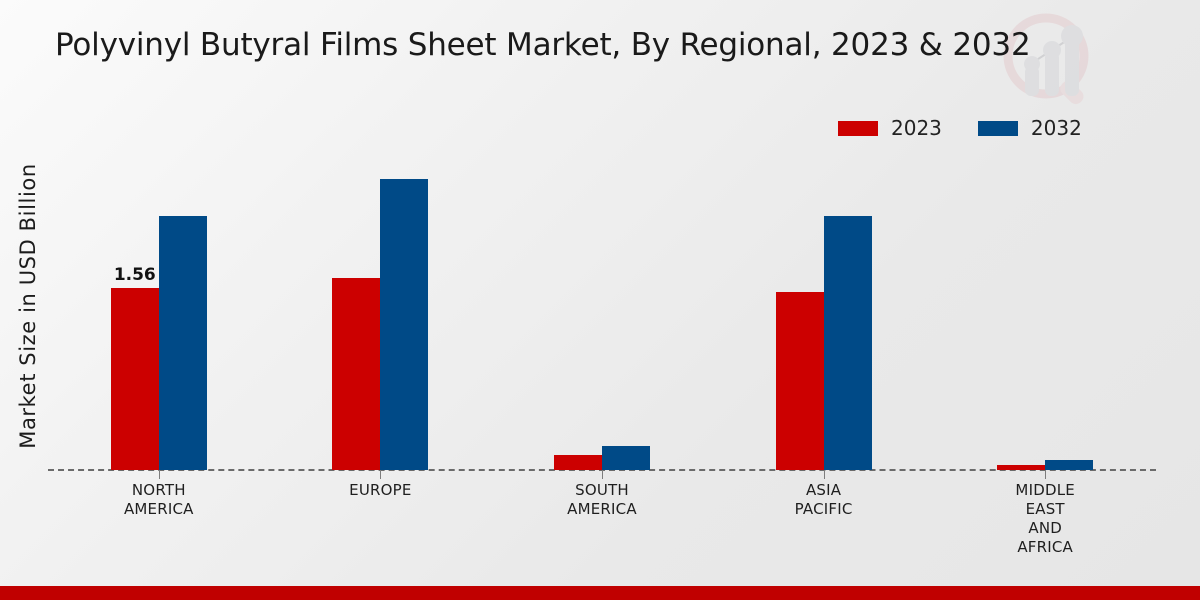 The height and width of the screenshot is (600, 1200). I want to click on x-axis-label-line: ASIA, so click(823, 490).